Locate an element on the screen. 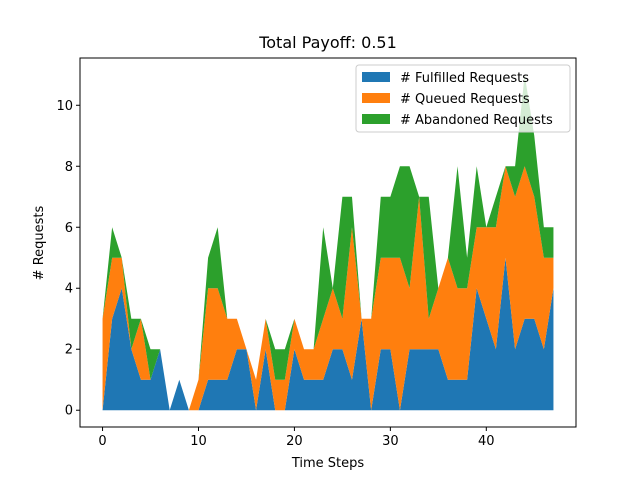 Image resolution: width=640 pixels, height=480 pixels. y-axis-label: # Requests is located at coordinates (39, 242).